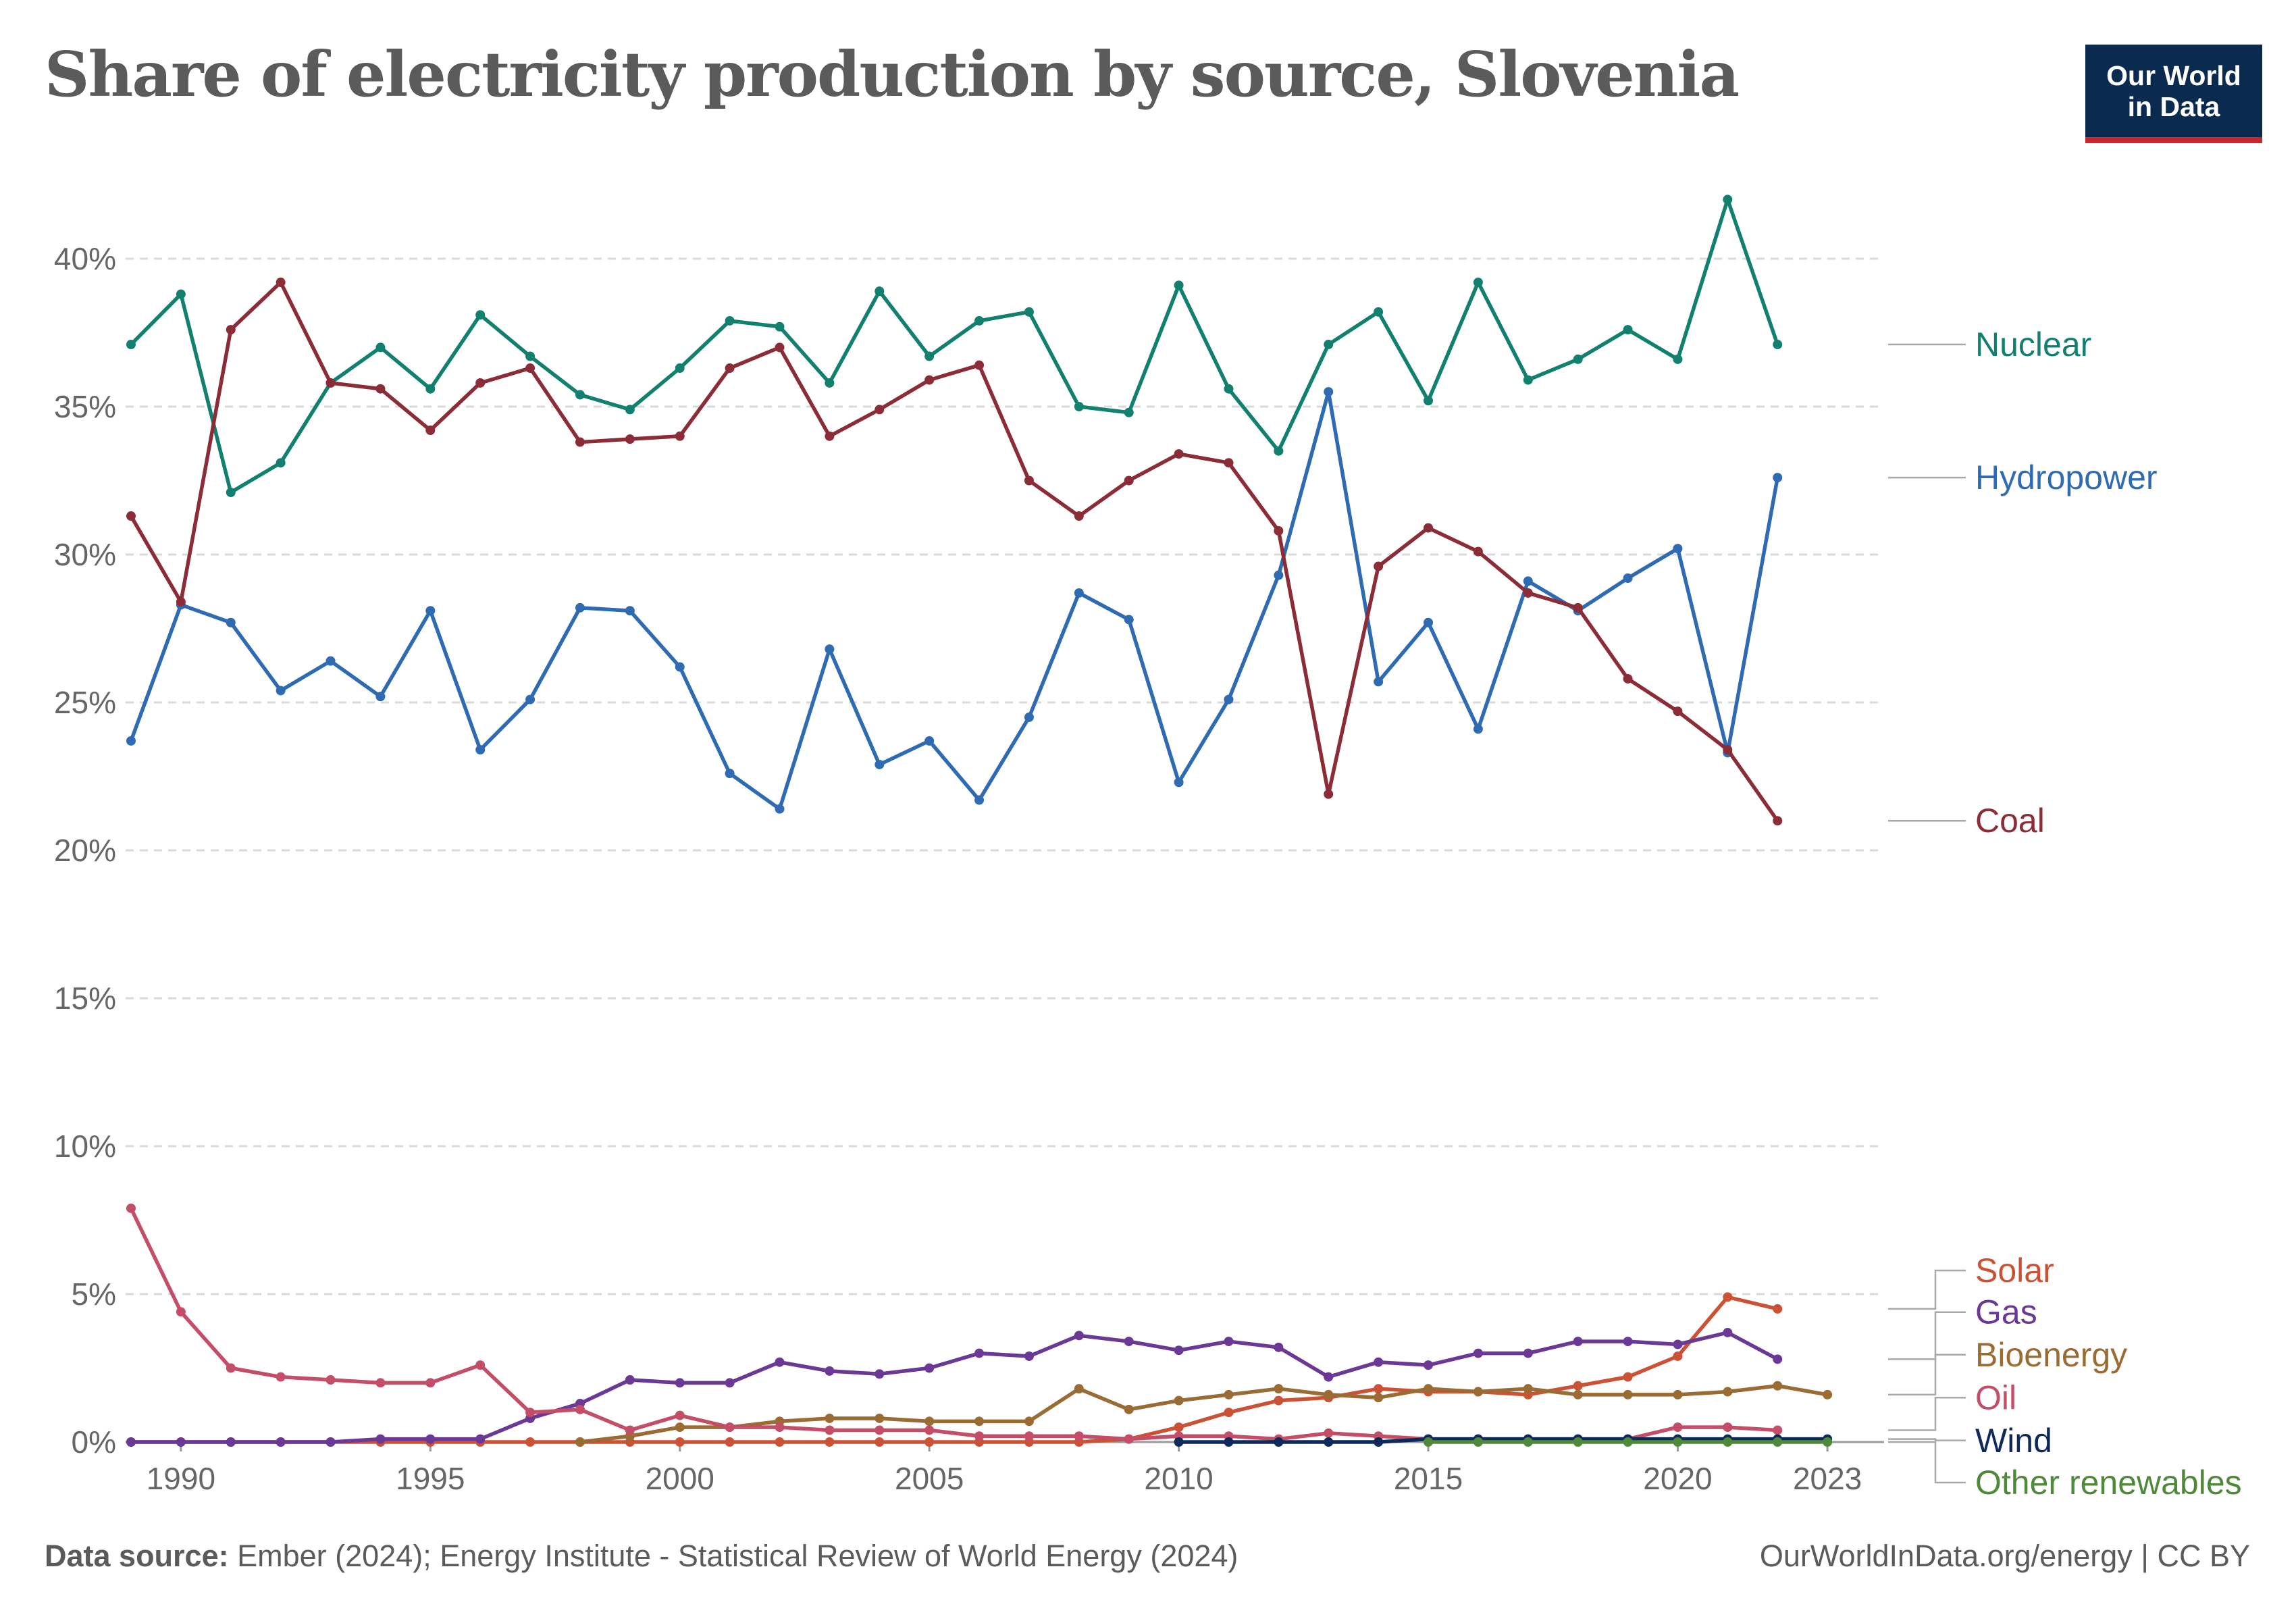 This screenshot has width=2296, height=1621. I want to click on label-leader-line, so click(1927, 1462).